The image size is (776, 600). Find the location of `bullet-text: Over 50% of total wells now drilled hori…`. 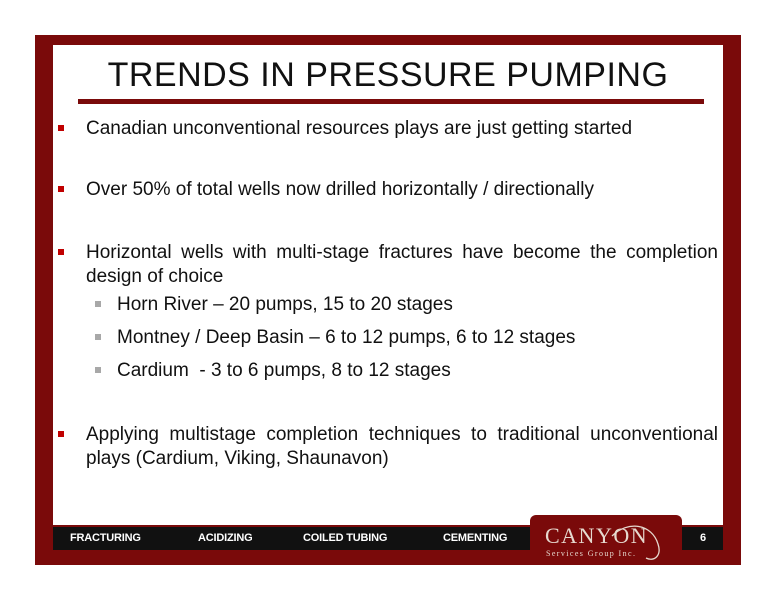

bullet-text: Over 50% of total wells now drilled hori… is located at coordinates (340, 189).